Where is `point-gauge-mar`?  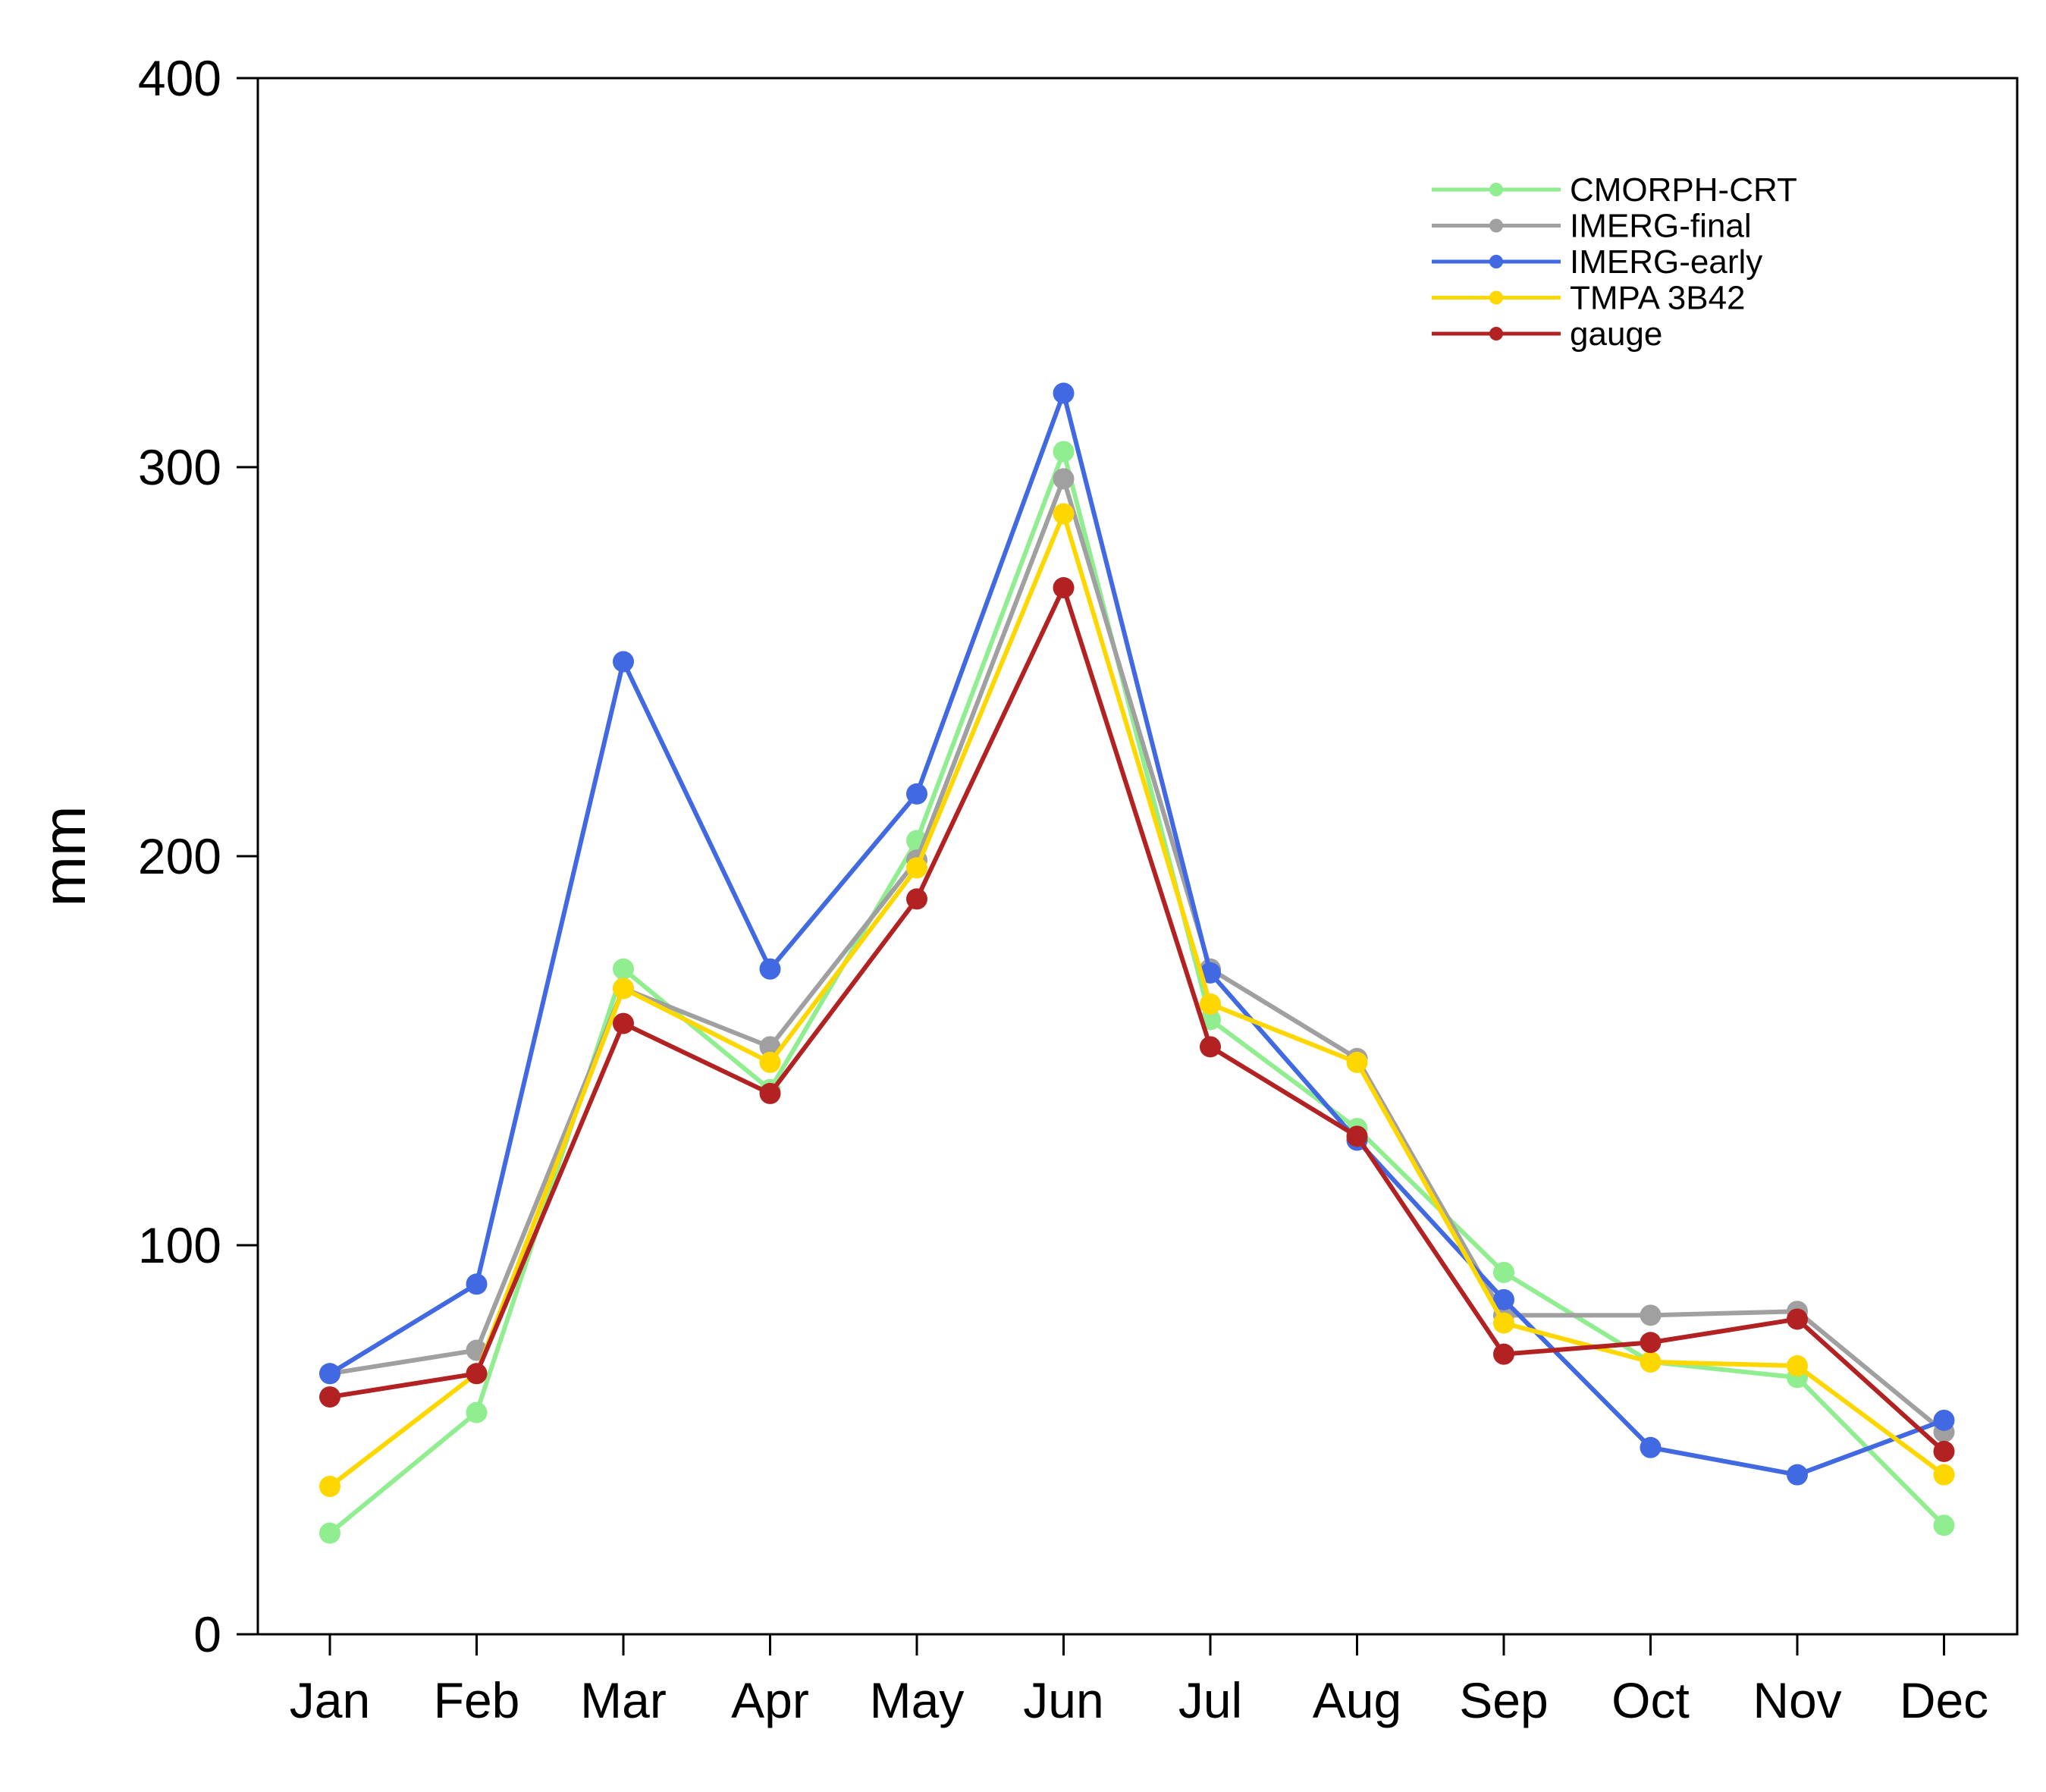 point-gauge-mar is located at coordinates (623, 1023).